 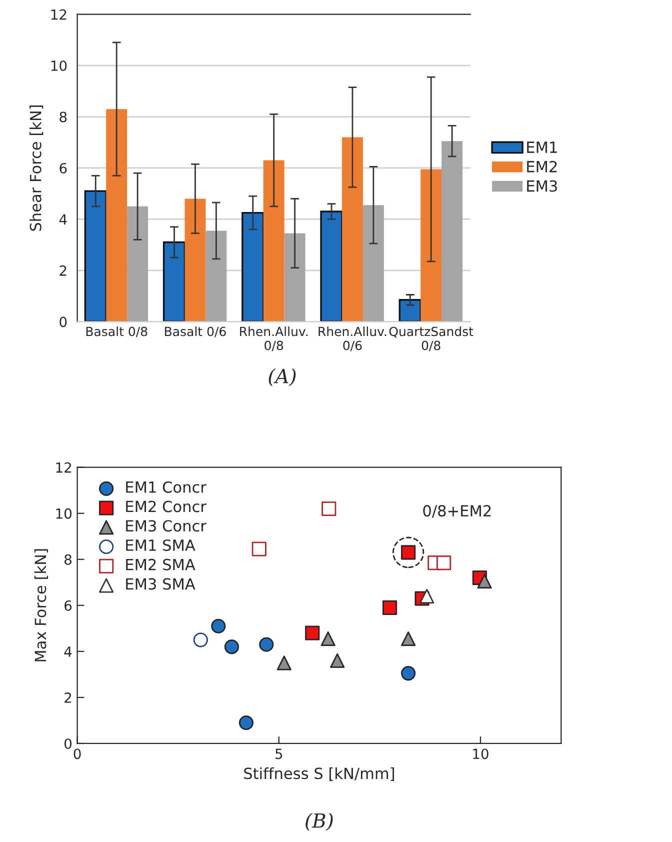 What do you see at coordinates (166, 506) in the screenshot?
I see `legend-label: EM2 Concr` at bounding box center [166, 506].